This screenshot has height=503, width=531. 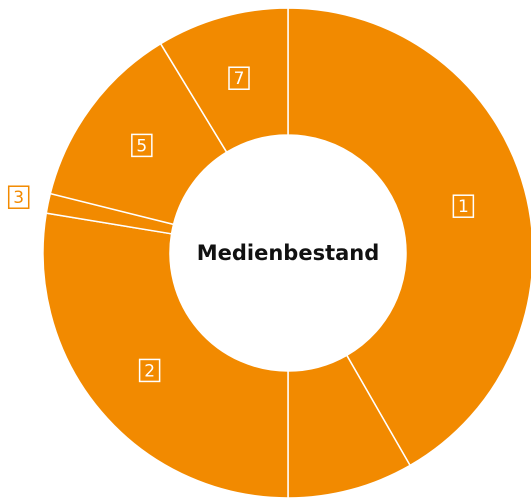 I want to click on segment-label: 1, so click(x=463, y=207).